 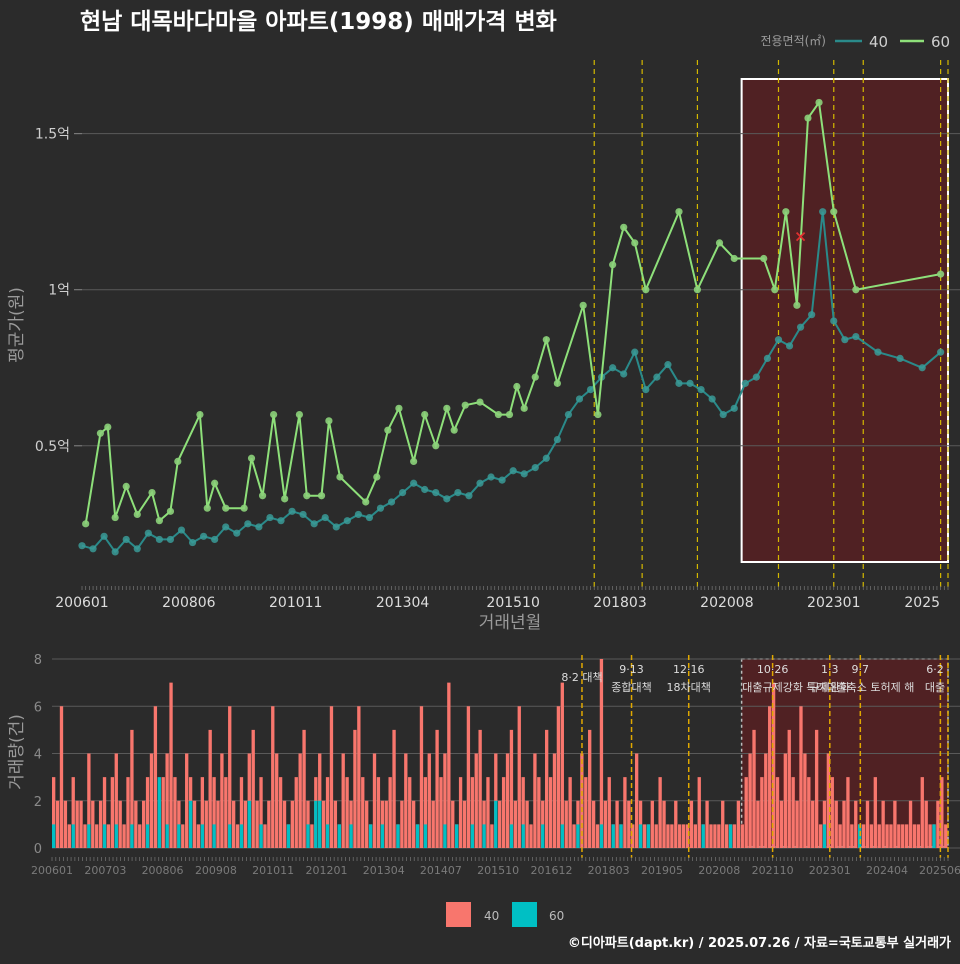 I want to click on y-tick-label: 4, so click(x=38, y=755).